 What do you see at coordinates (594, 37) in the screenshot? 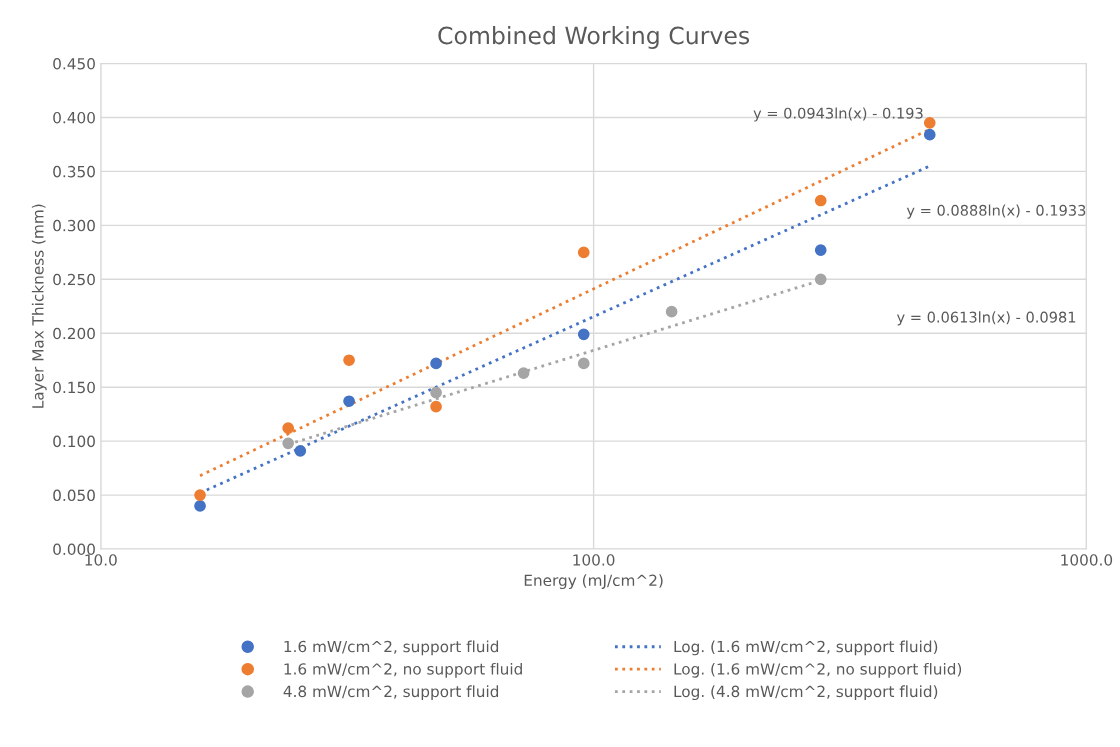
I see `chart-title: Combined Working Curves` at bounding box center [594, 37].